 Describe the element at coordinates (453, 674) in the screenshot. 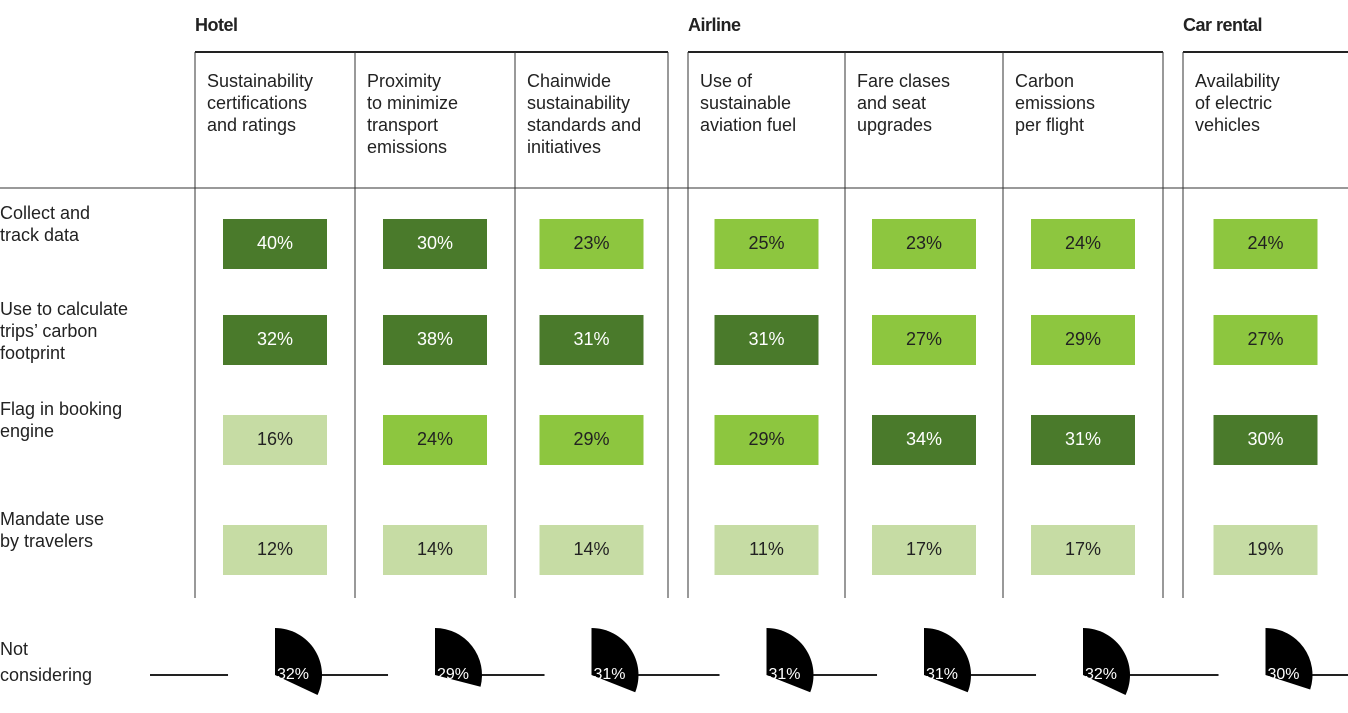

I see `pie-label: 29%` at that location.